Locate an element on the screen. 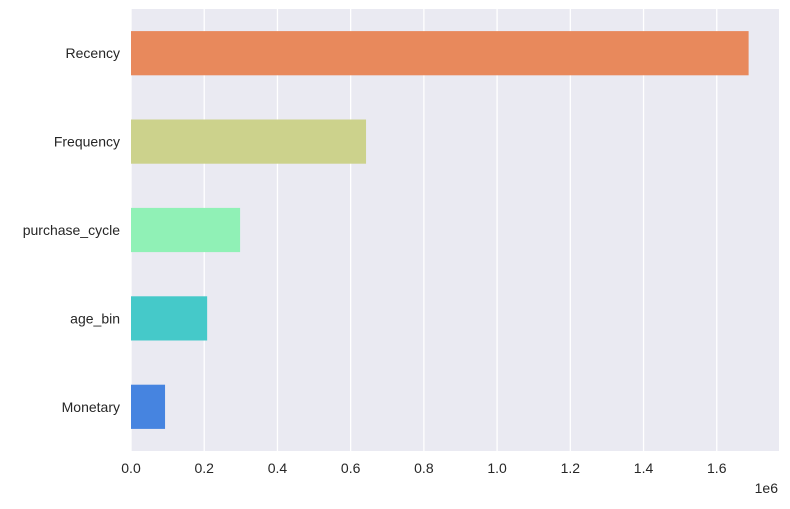  y-tick-label: Monetary is located at coordinates (91, 407).